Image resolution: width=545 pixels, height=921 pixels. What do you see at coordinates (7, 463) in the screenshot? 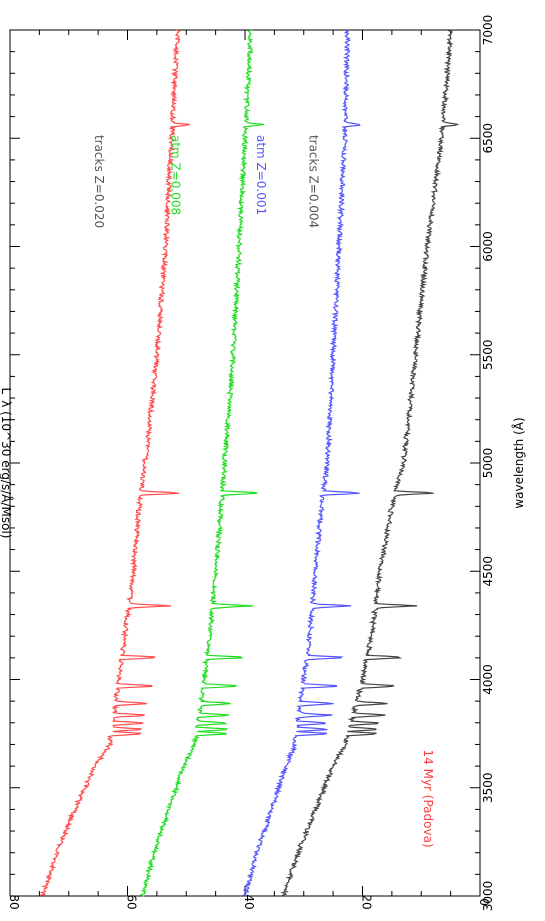
I see `y-axis-label: L_λ (10^30 erg/s/Å/Msol)` at bounding box center [7, 463].